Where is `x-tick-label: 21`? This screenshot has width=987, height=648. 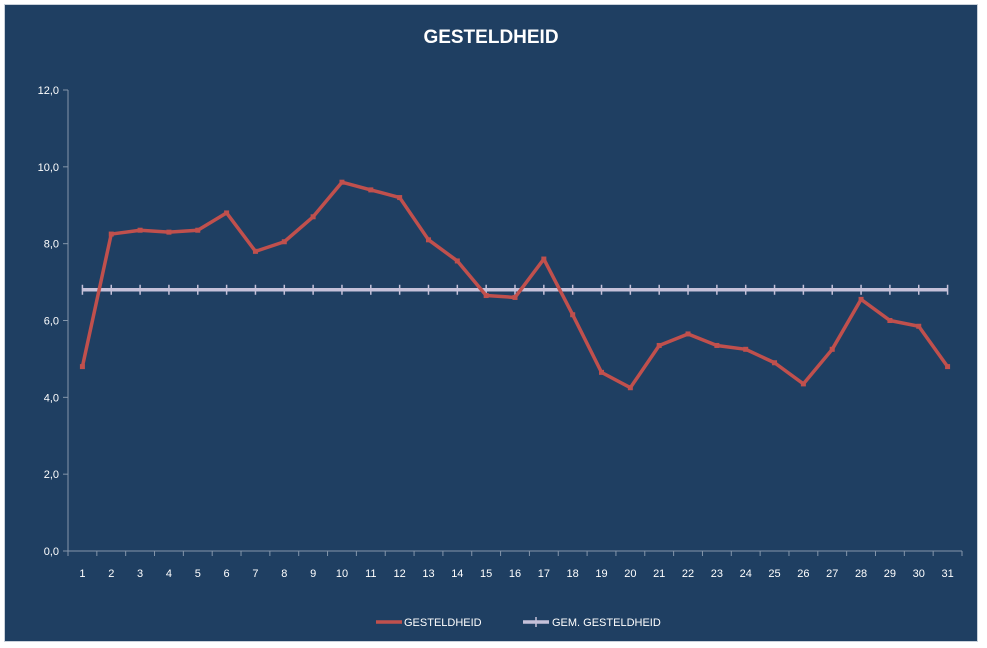
x-tick-label: 21 is located at coordinates (659, 574).